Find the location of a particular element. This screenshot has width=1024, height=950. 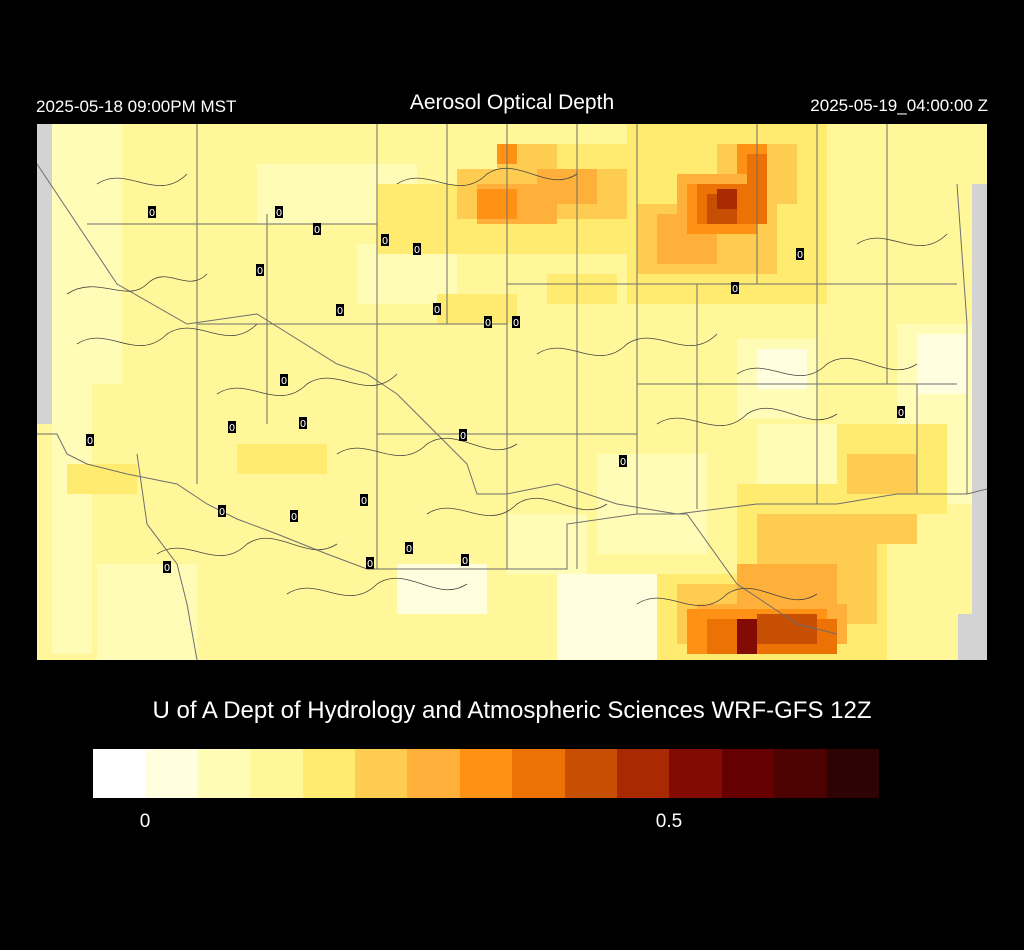

colorbar-tick-0-5: 0.5 is located at coordinates (669, 821).